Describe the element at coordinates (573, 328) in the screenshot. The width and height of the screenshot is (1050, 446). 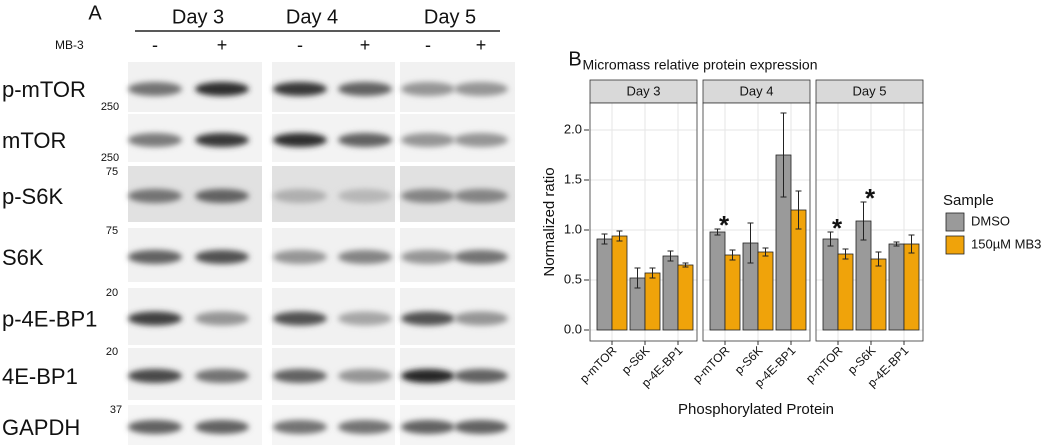
I see `y-tick-label: 0.0` at that location.